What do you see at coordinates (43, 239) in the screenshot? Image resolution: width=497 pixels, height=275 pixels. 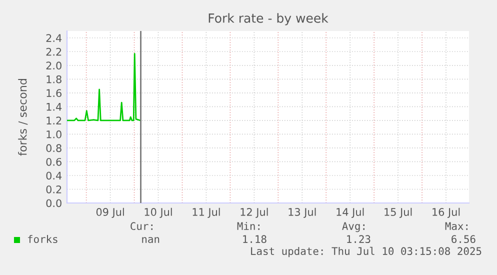 I see `legend-label: forks` at bounding box center [43, 239].